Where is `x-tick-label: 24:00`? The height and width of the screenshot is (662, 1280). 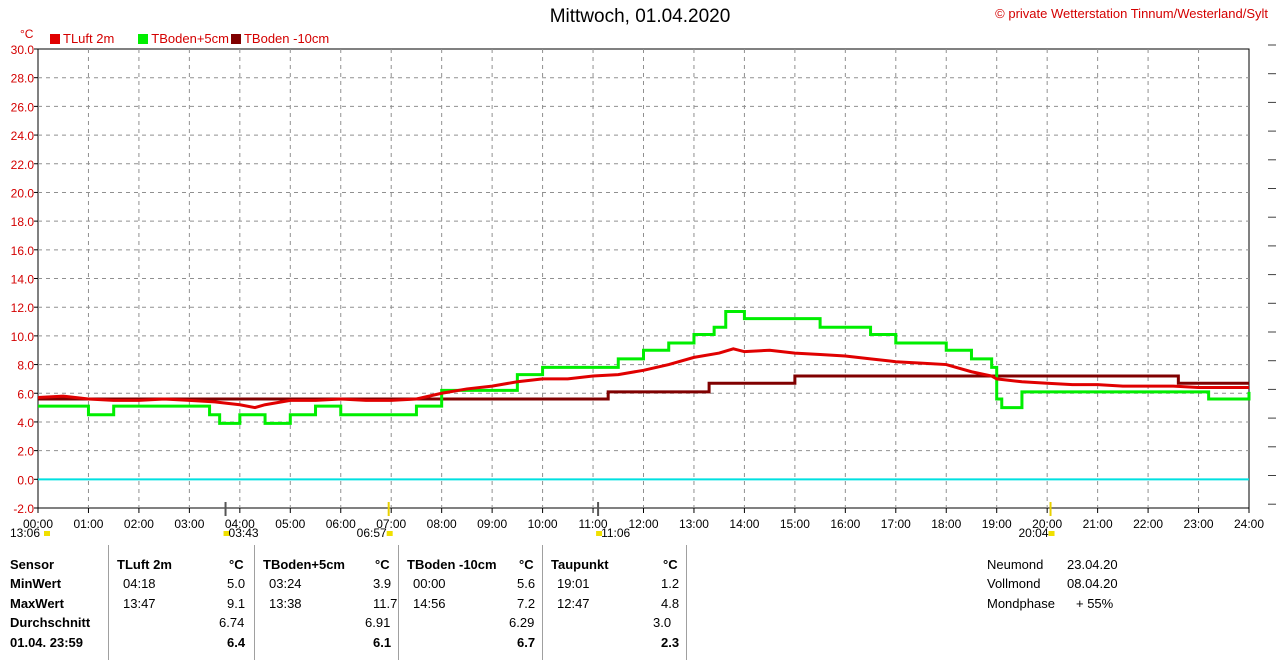 x-tick-label: 24:00 is located at coordinates (1249, 524).